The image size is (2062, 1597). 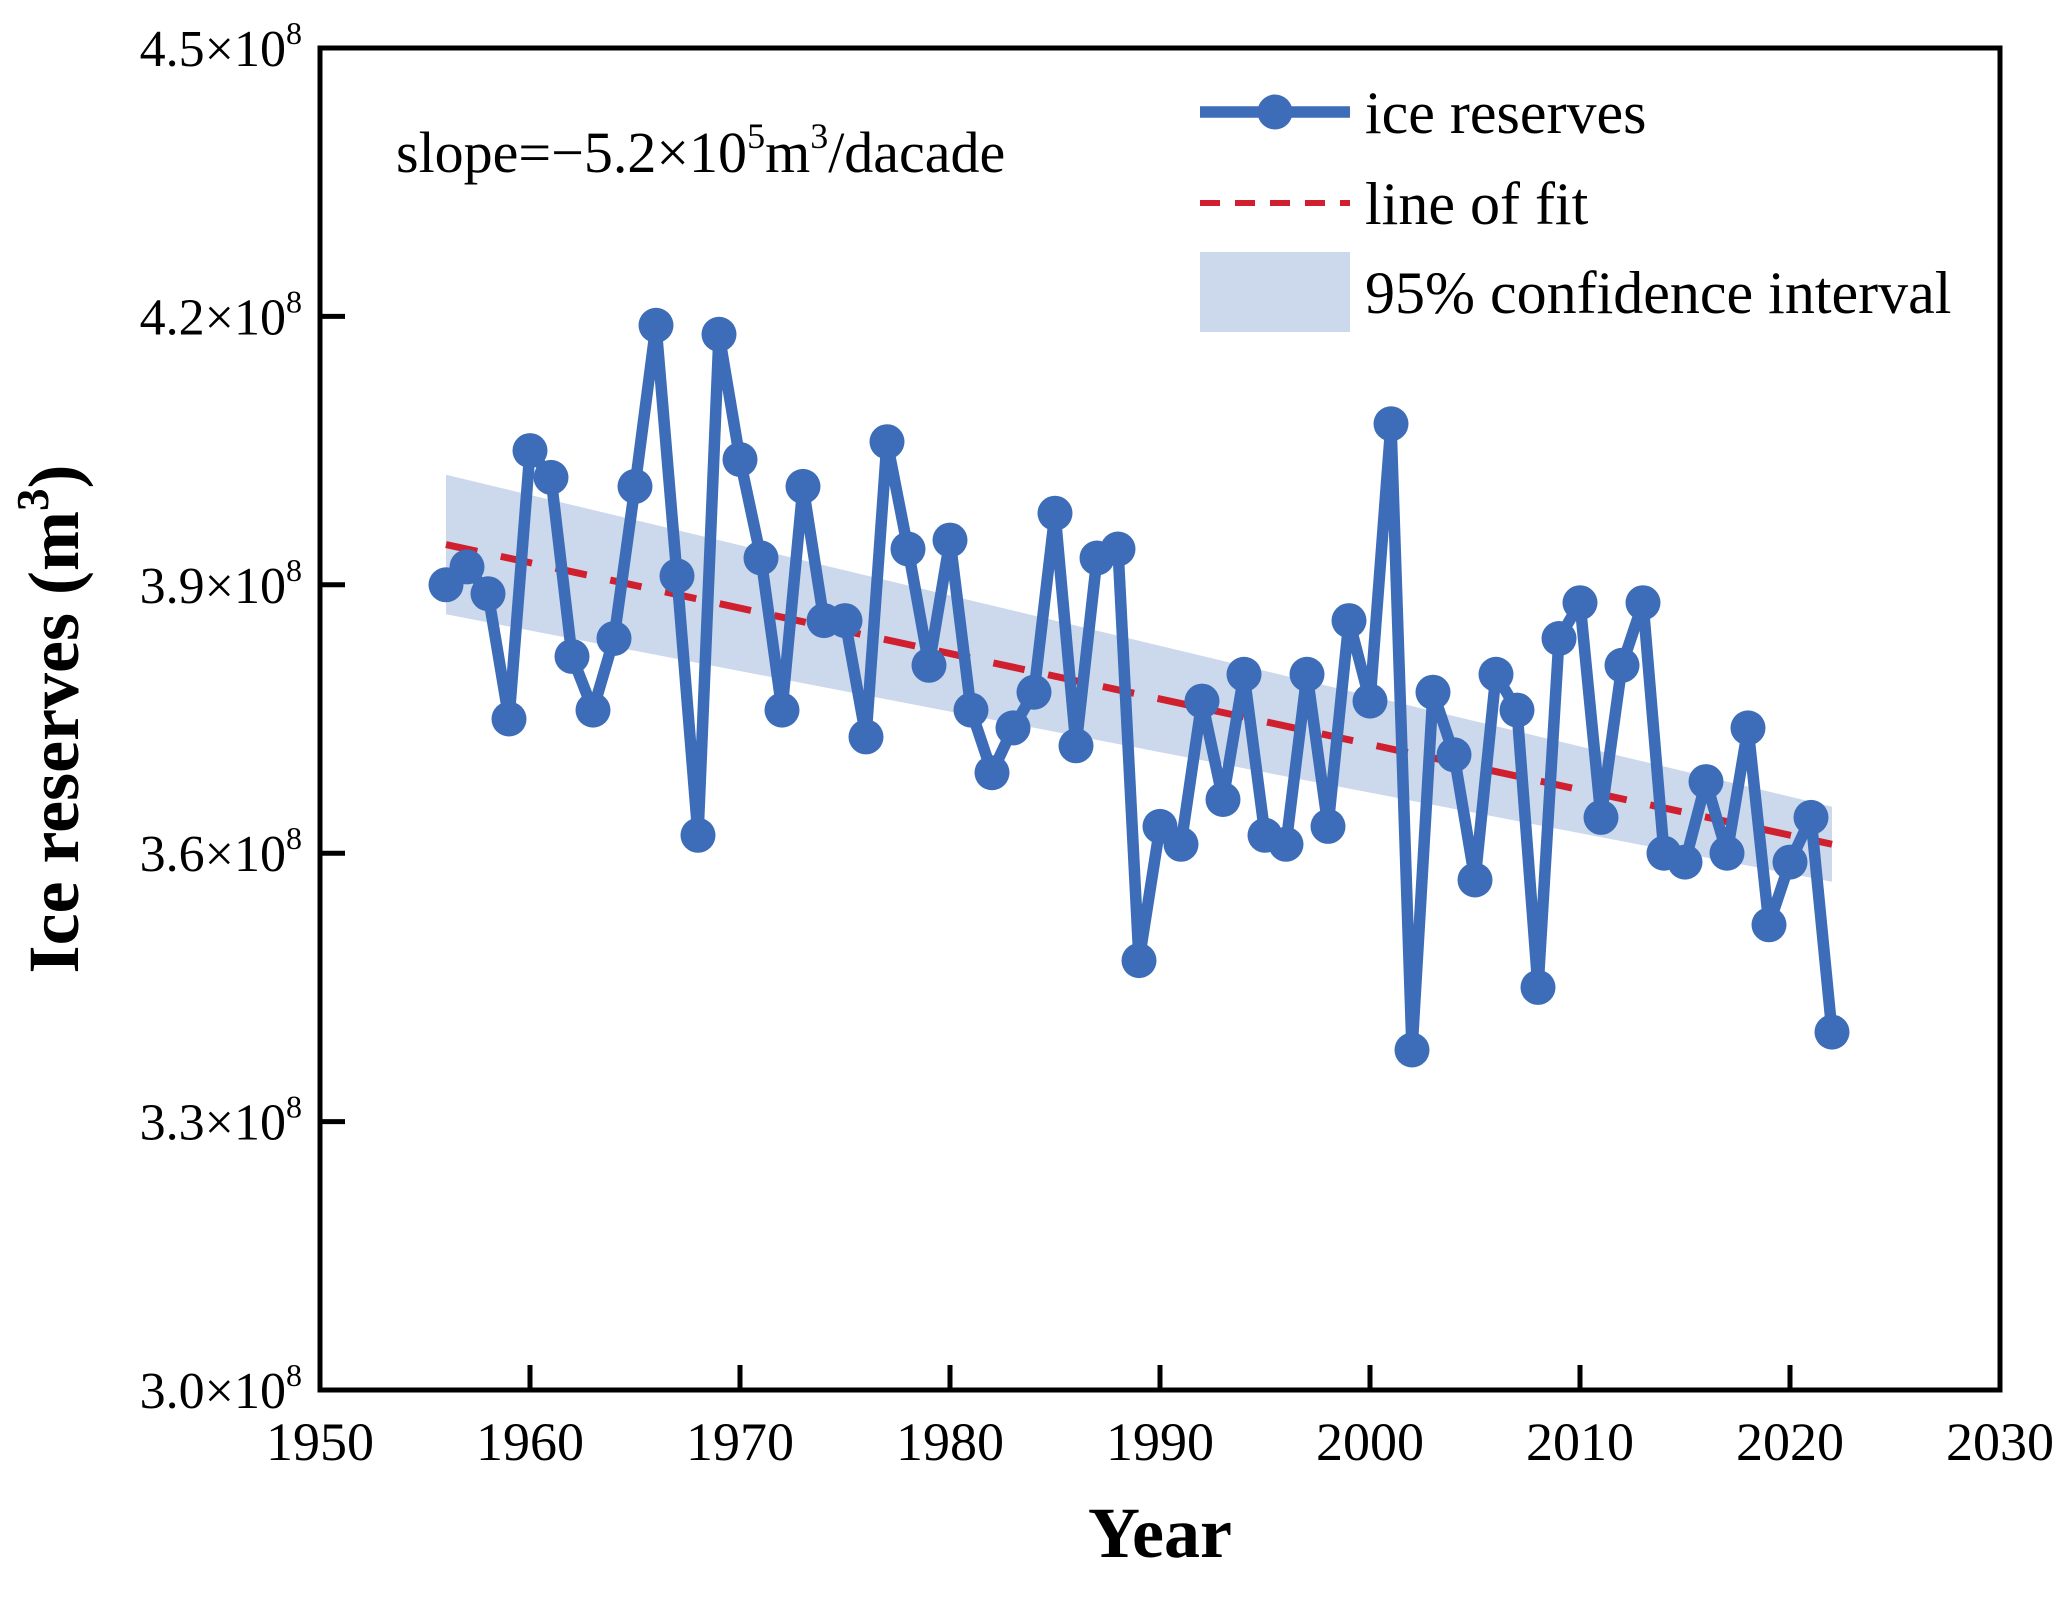 What do you see at coordinates (213, 586) in the screenshot?
I see `y-tick-label-part: 3.9×10` at bounding box center [213, 586].